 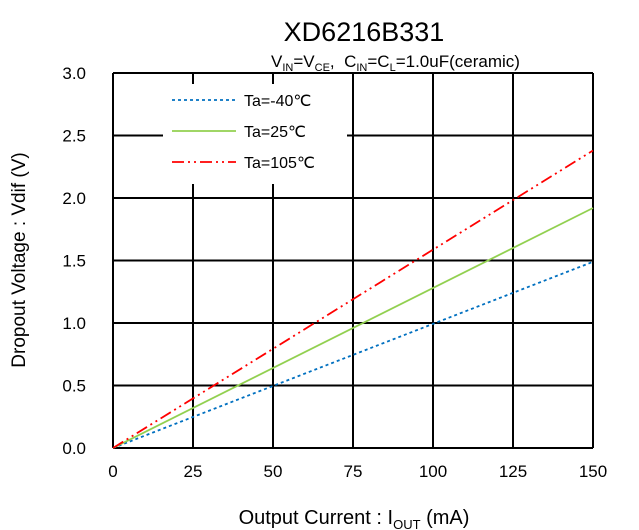 I want to click on x-tick-label: 75, so click(x=353, y=471).